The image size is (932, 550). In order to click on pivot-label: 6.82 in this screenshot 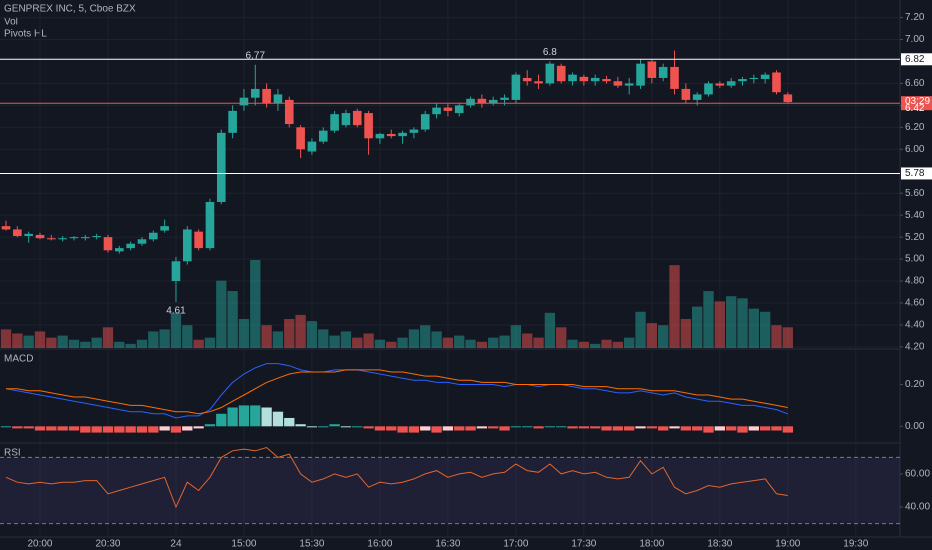, I will do `click(915, 59)`.